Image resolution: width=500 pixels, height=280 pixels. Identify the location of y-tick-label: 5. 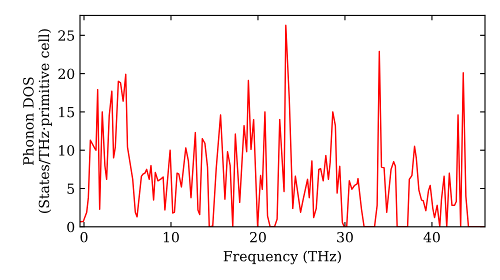
(70, 189).